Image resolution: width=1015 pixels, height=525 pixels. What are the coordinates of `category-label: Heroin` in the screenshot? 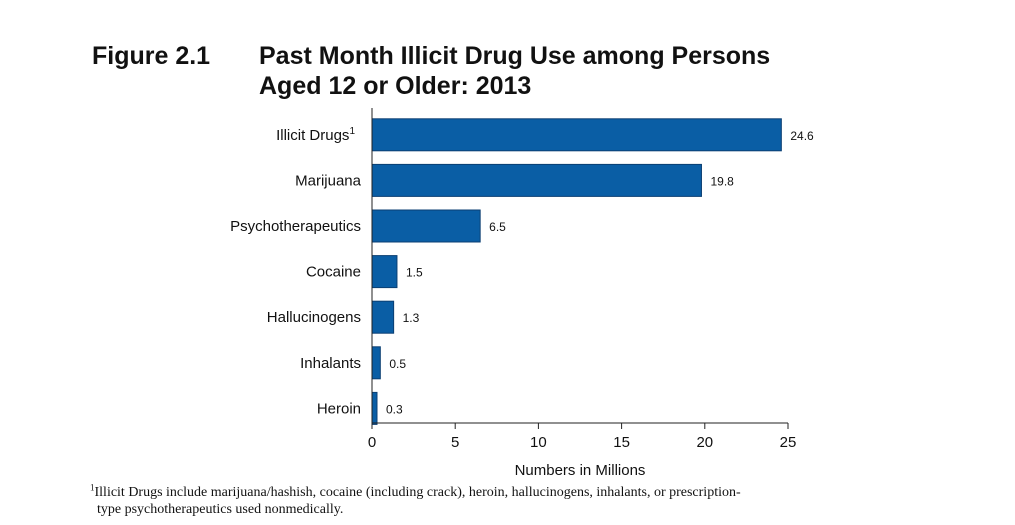 It's located at (339, 408).